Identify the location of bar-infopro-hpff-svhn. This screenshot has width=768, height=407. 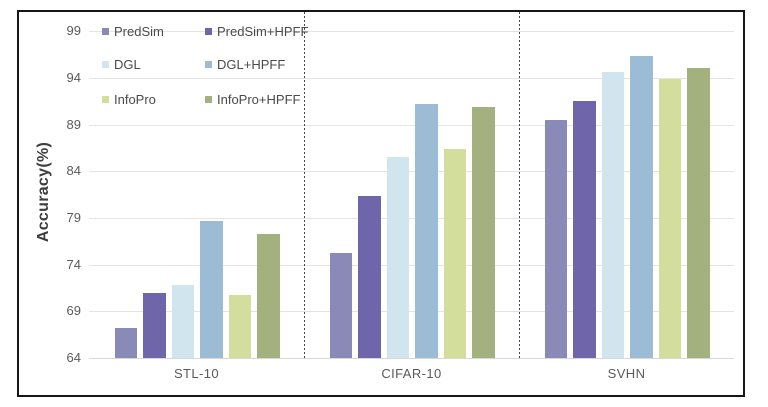
(698, 212).